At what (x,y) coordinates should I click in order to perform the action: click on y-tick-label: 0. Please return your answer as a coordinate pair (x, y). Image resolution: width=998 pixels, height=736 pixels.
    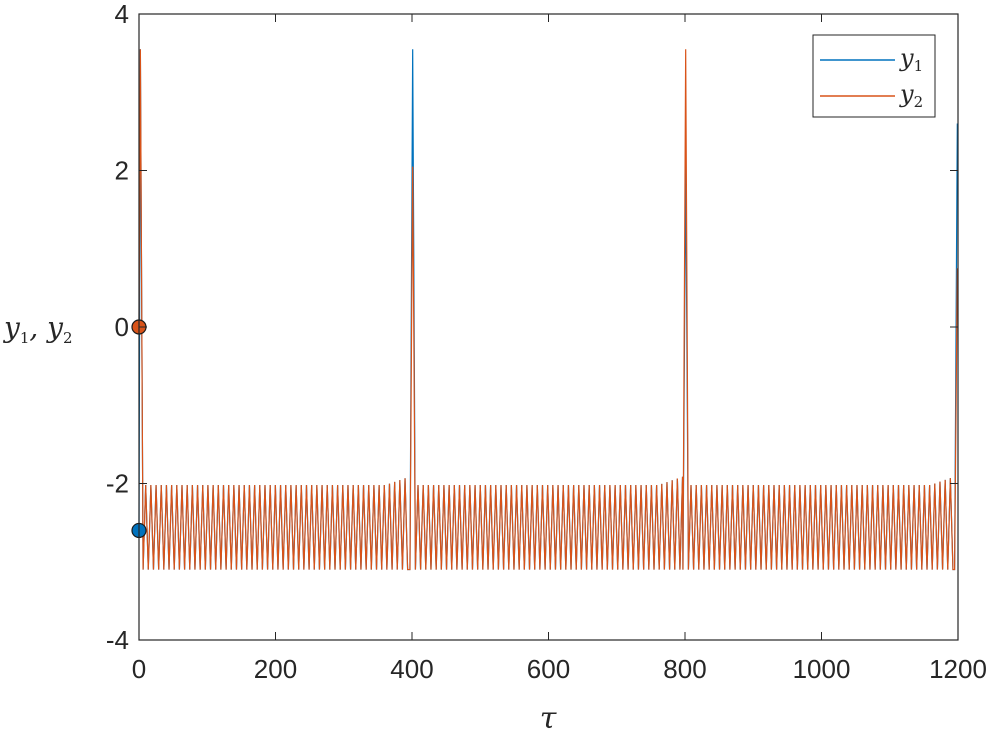
    Looking at the image, I should click on (122, 327).